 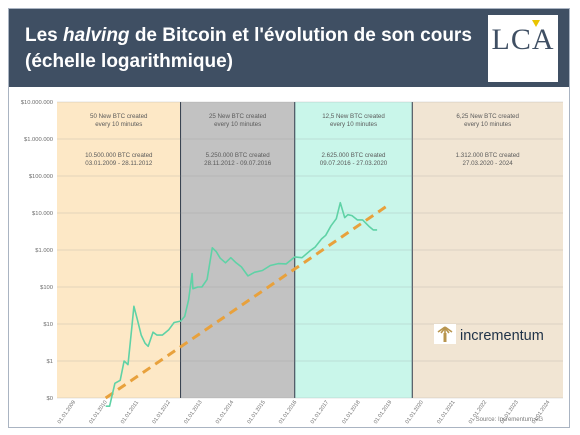 I want to click on lca-logo: LCA, so click(x=523, y=48).